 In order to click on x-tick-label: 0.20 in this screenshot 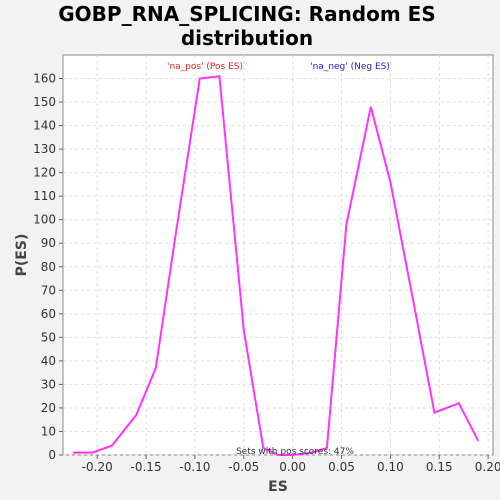, I will do `click(487, 467)`.